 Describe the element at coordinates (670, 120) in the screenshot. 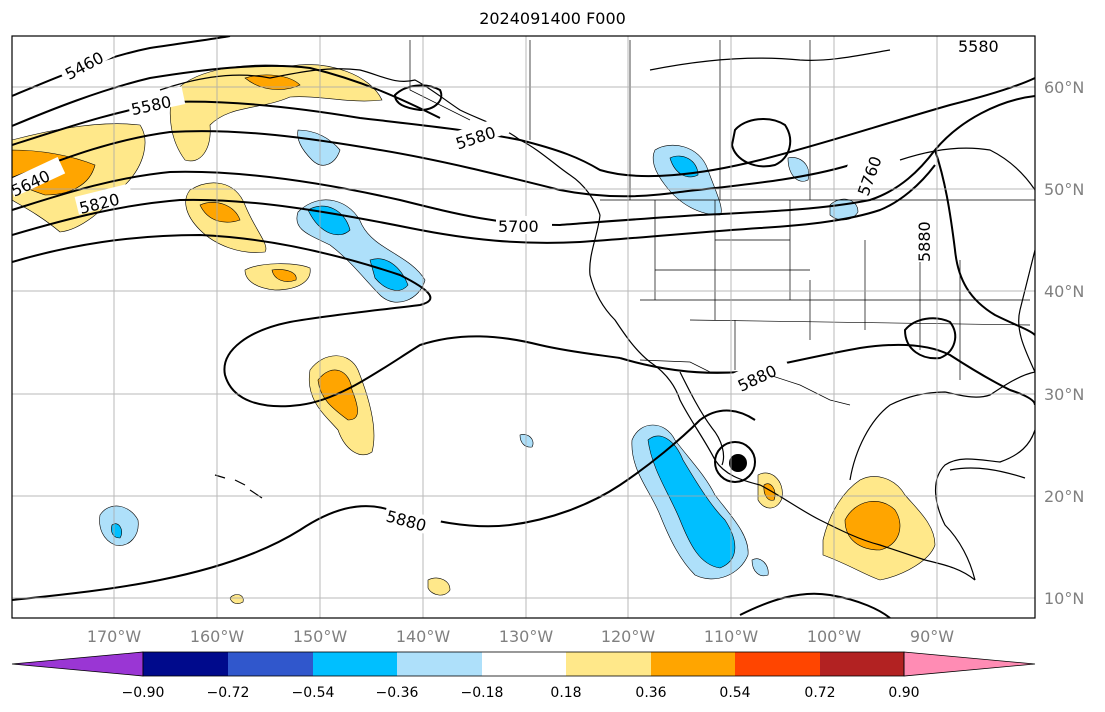

I see `border-provinces` at that location.